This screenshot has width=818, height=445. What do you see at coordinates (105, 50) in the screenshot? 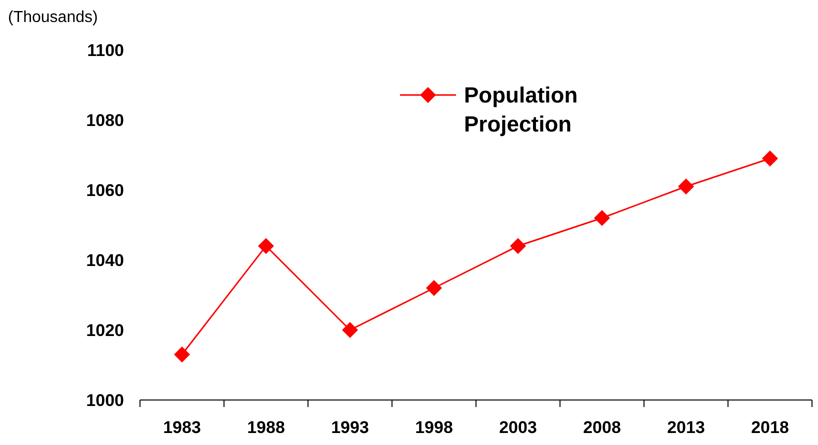
I see `y-tick-label: 1100` at bounding box center [105, 50].